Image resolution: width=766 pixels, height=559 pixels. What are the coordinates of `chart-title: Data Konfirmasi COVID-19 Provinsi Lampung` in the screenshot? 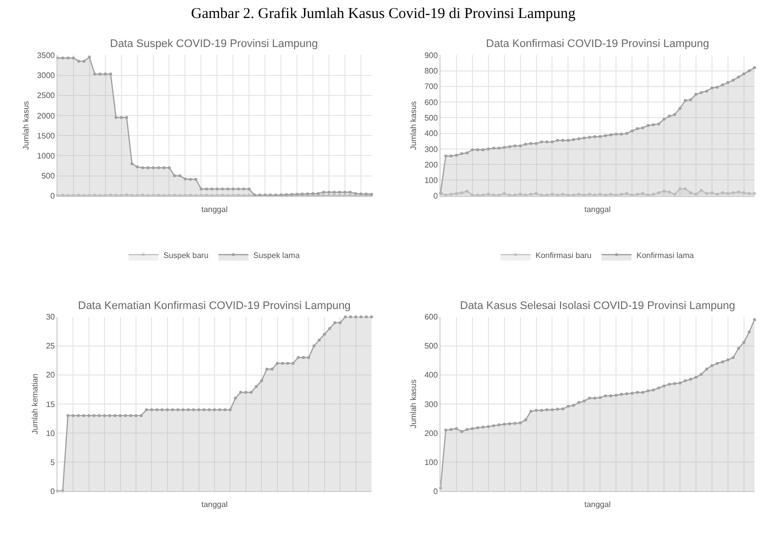 It's located at (598, 44).